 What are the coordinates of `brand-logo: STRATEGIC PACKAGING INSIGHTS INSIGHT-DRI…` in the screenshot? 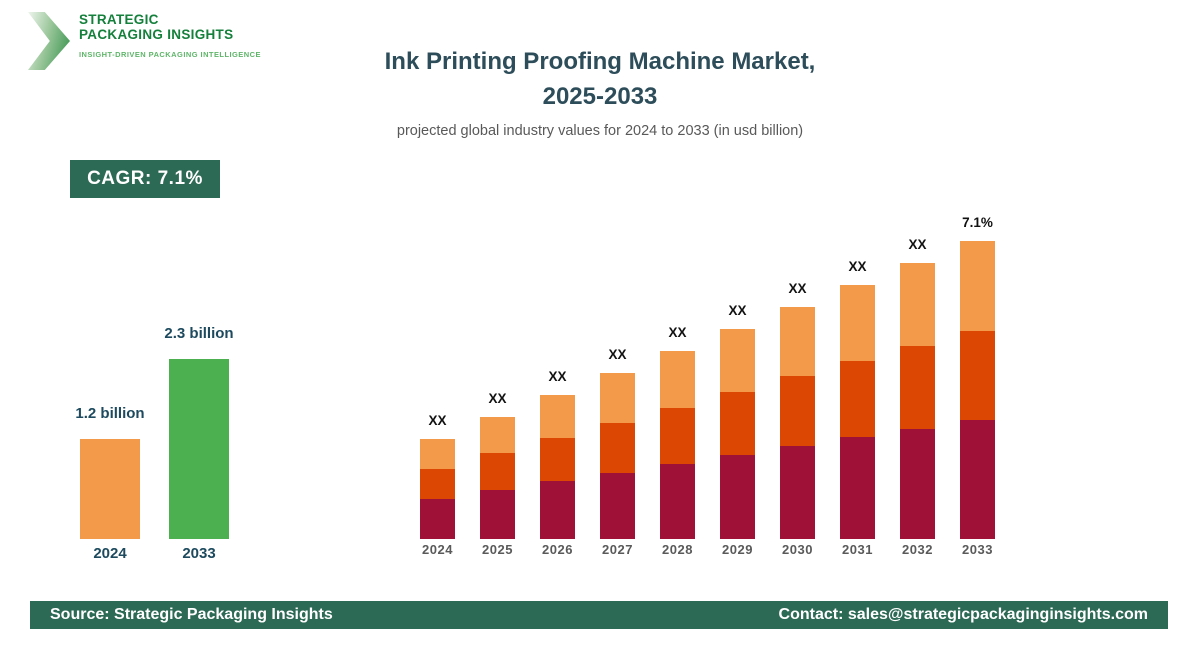 It's located at (144, 41).